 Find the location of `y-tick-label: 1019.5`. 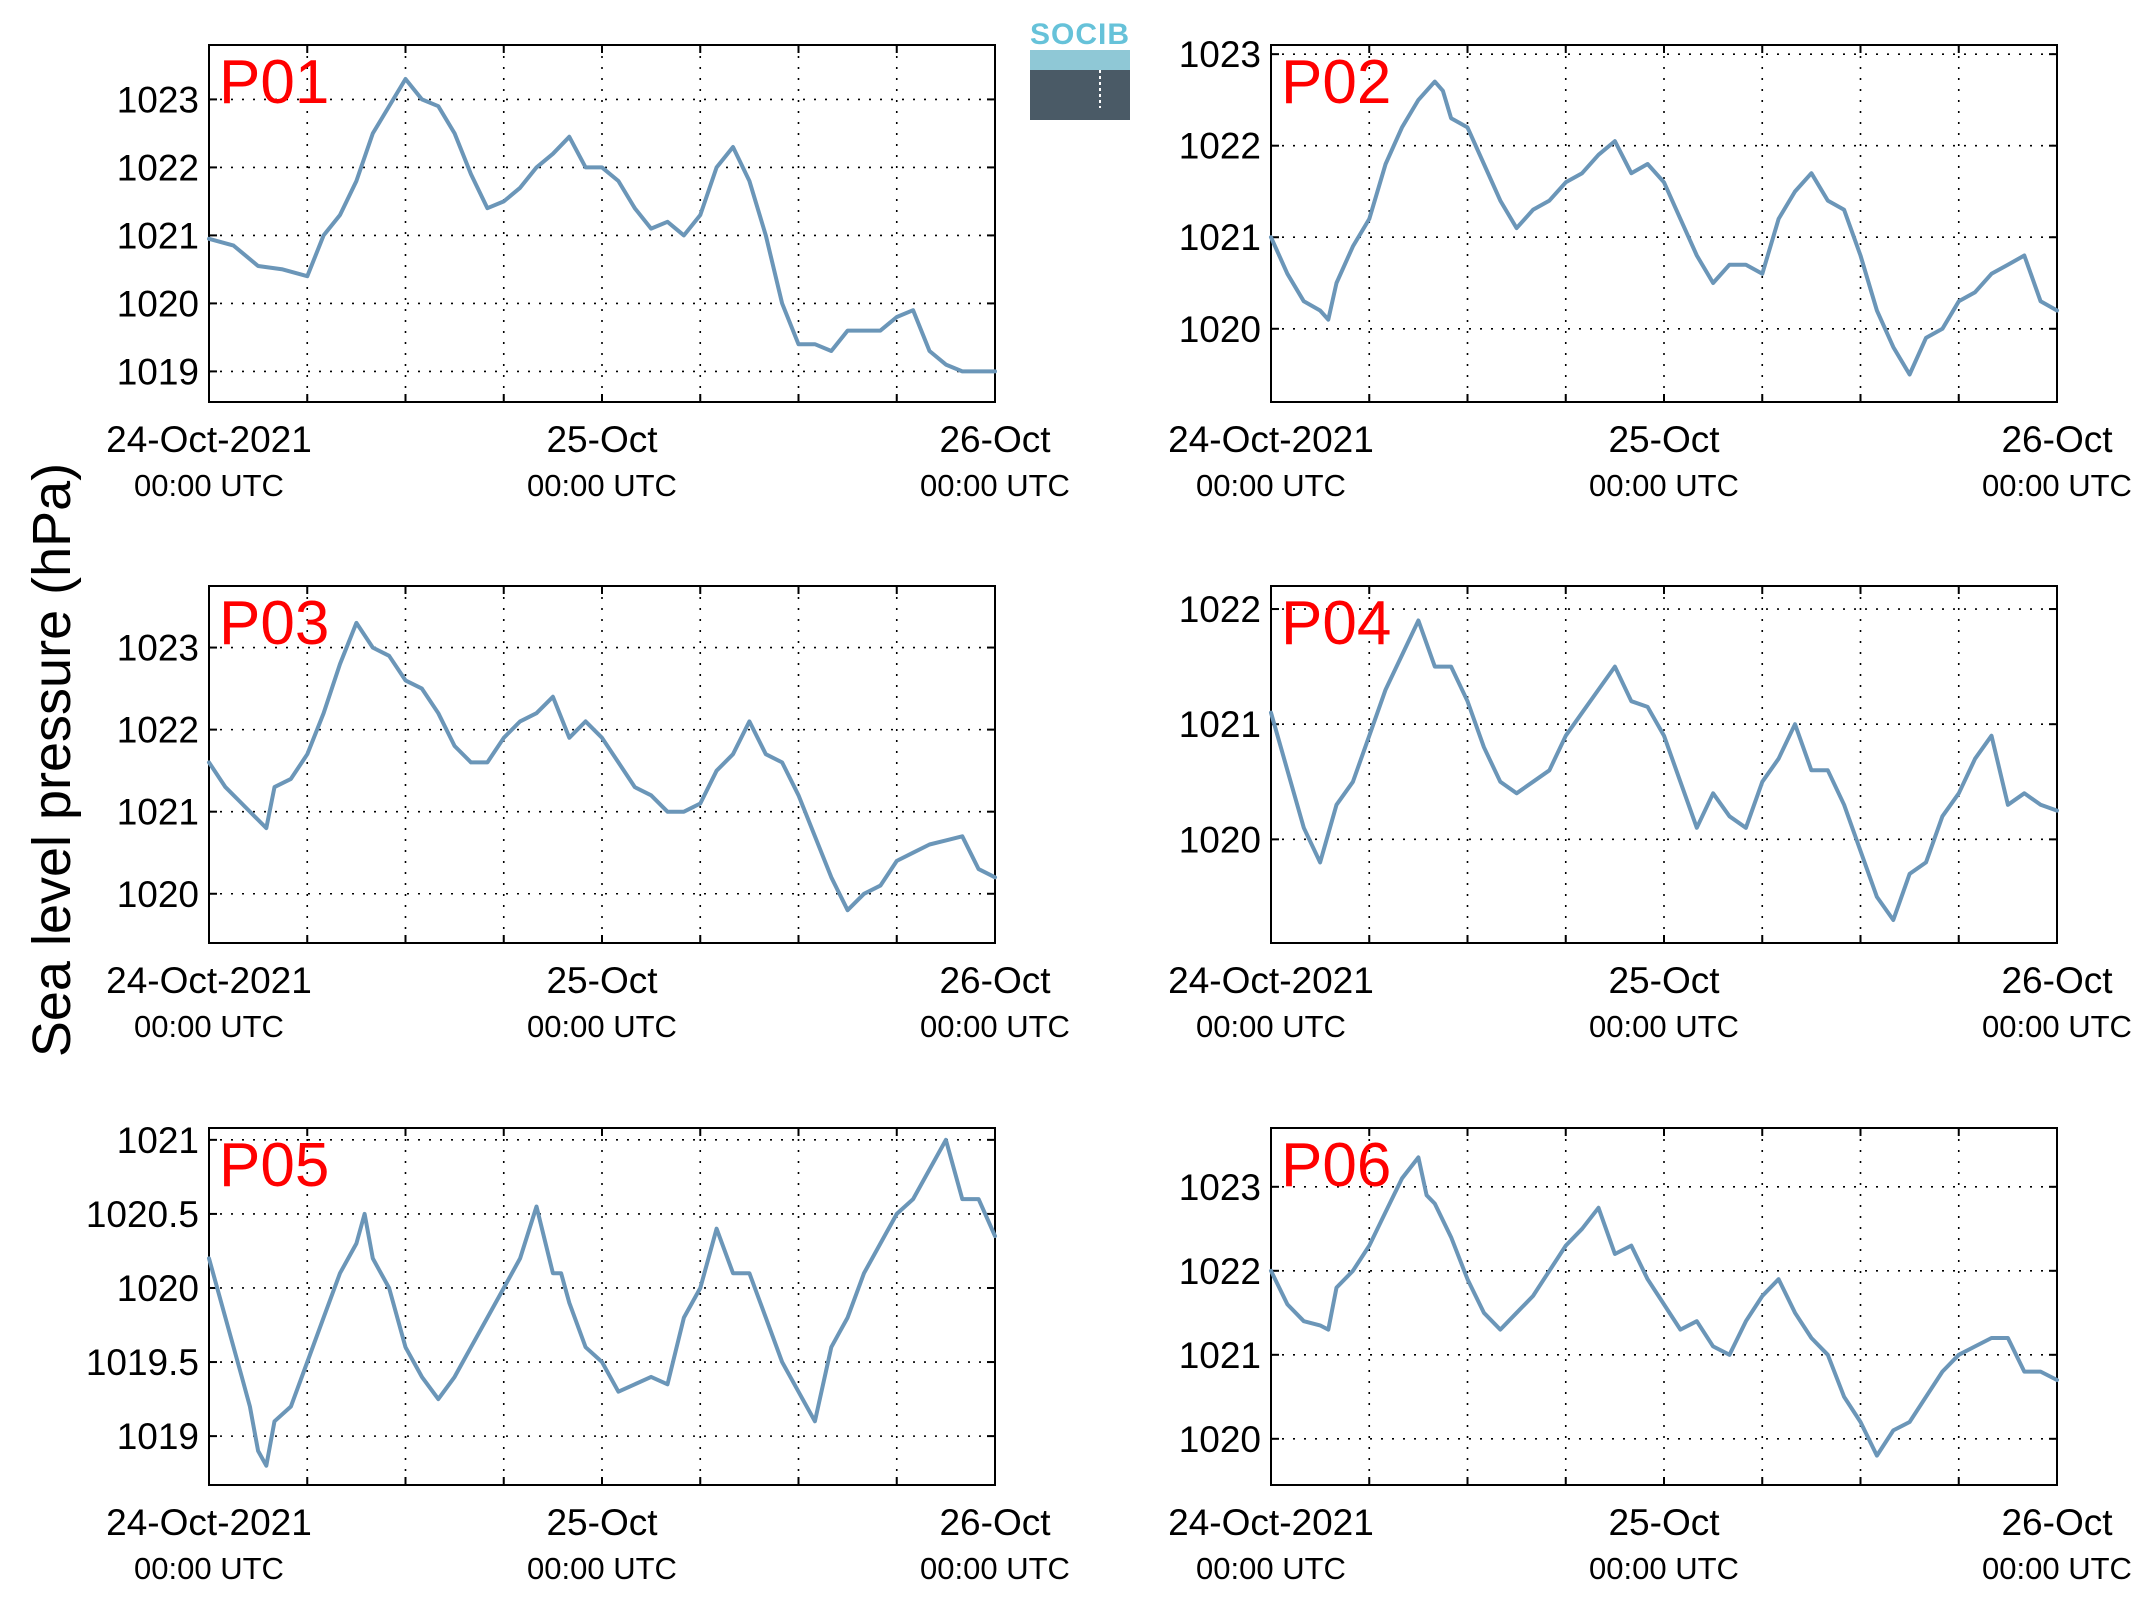

y-tick-label: 1019.5 is located at coordinates (142, 1362).